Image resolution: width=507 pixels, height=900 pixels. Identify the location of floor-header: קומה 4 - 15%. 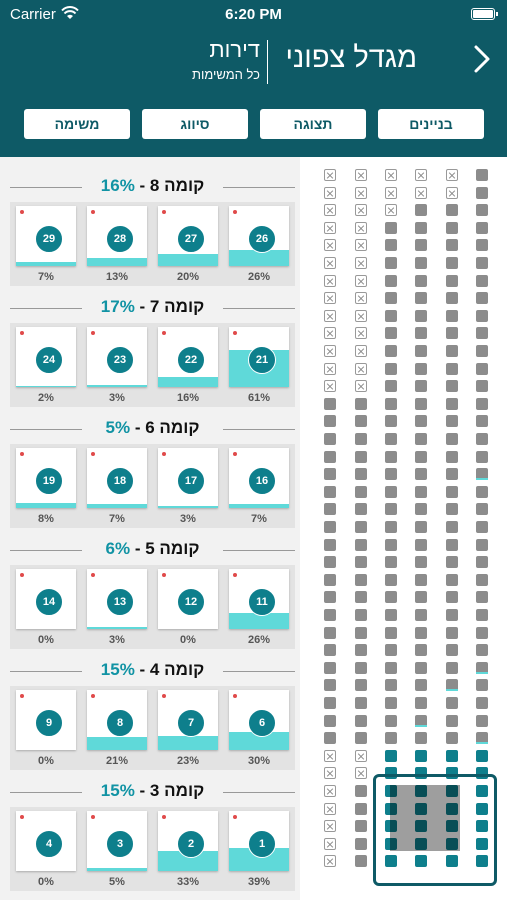
(152, 670).